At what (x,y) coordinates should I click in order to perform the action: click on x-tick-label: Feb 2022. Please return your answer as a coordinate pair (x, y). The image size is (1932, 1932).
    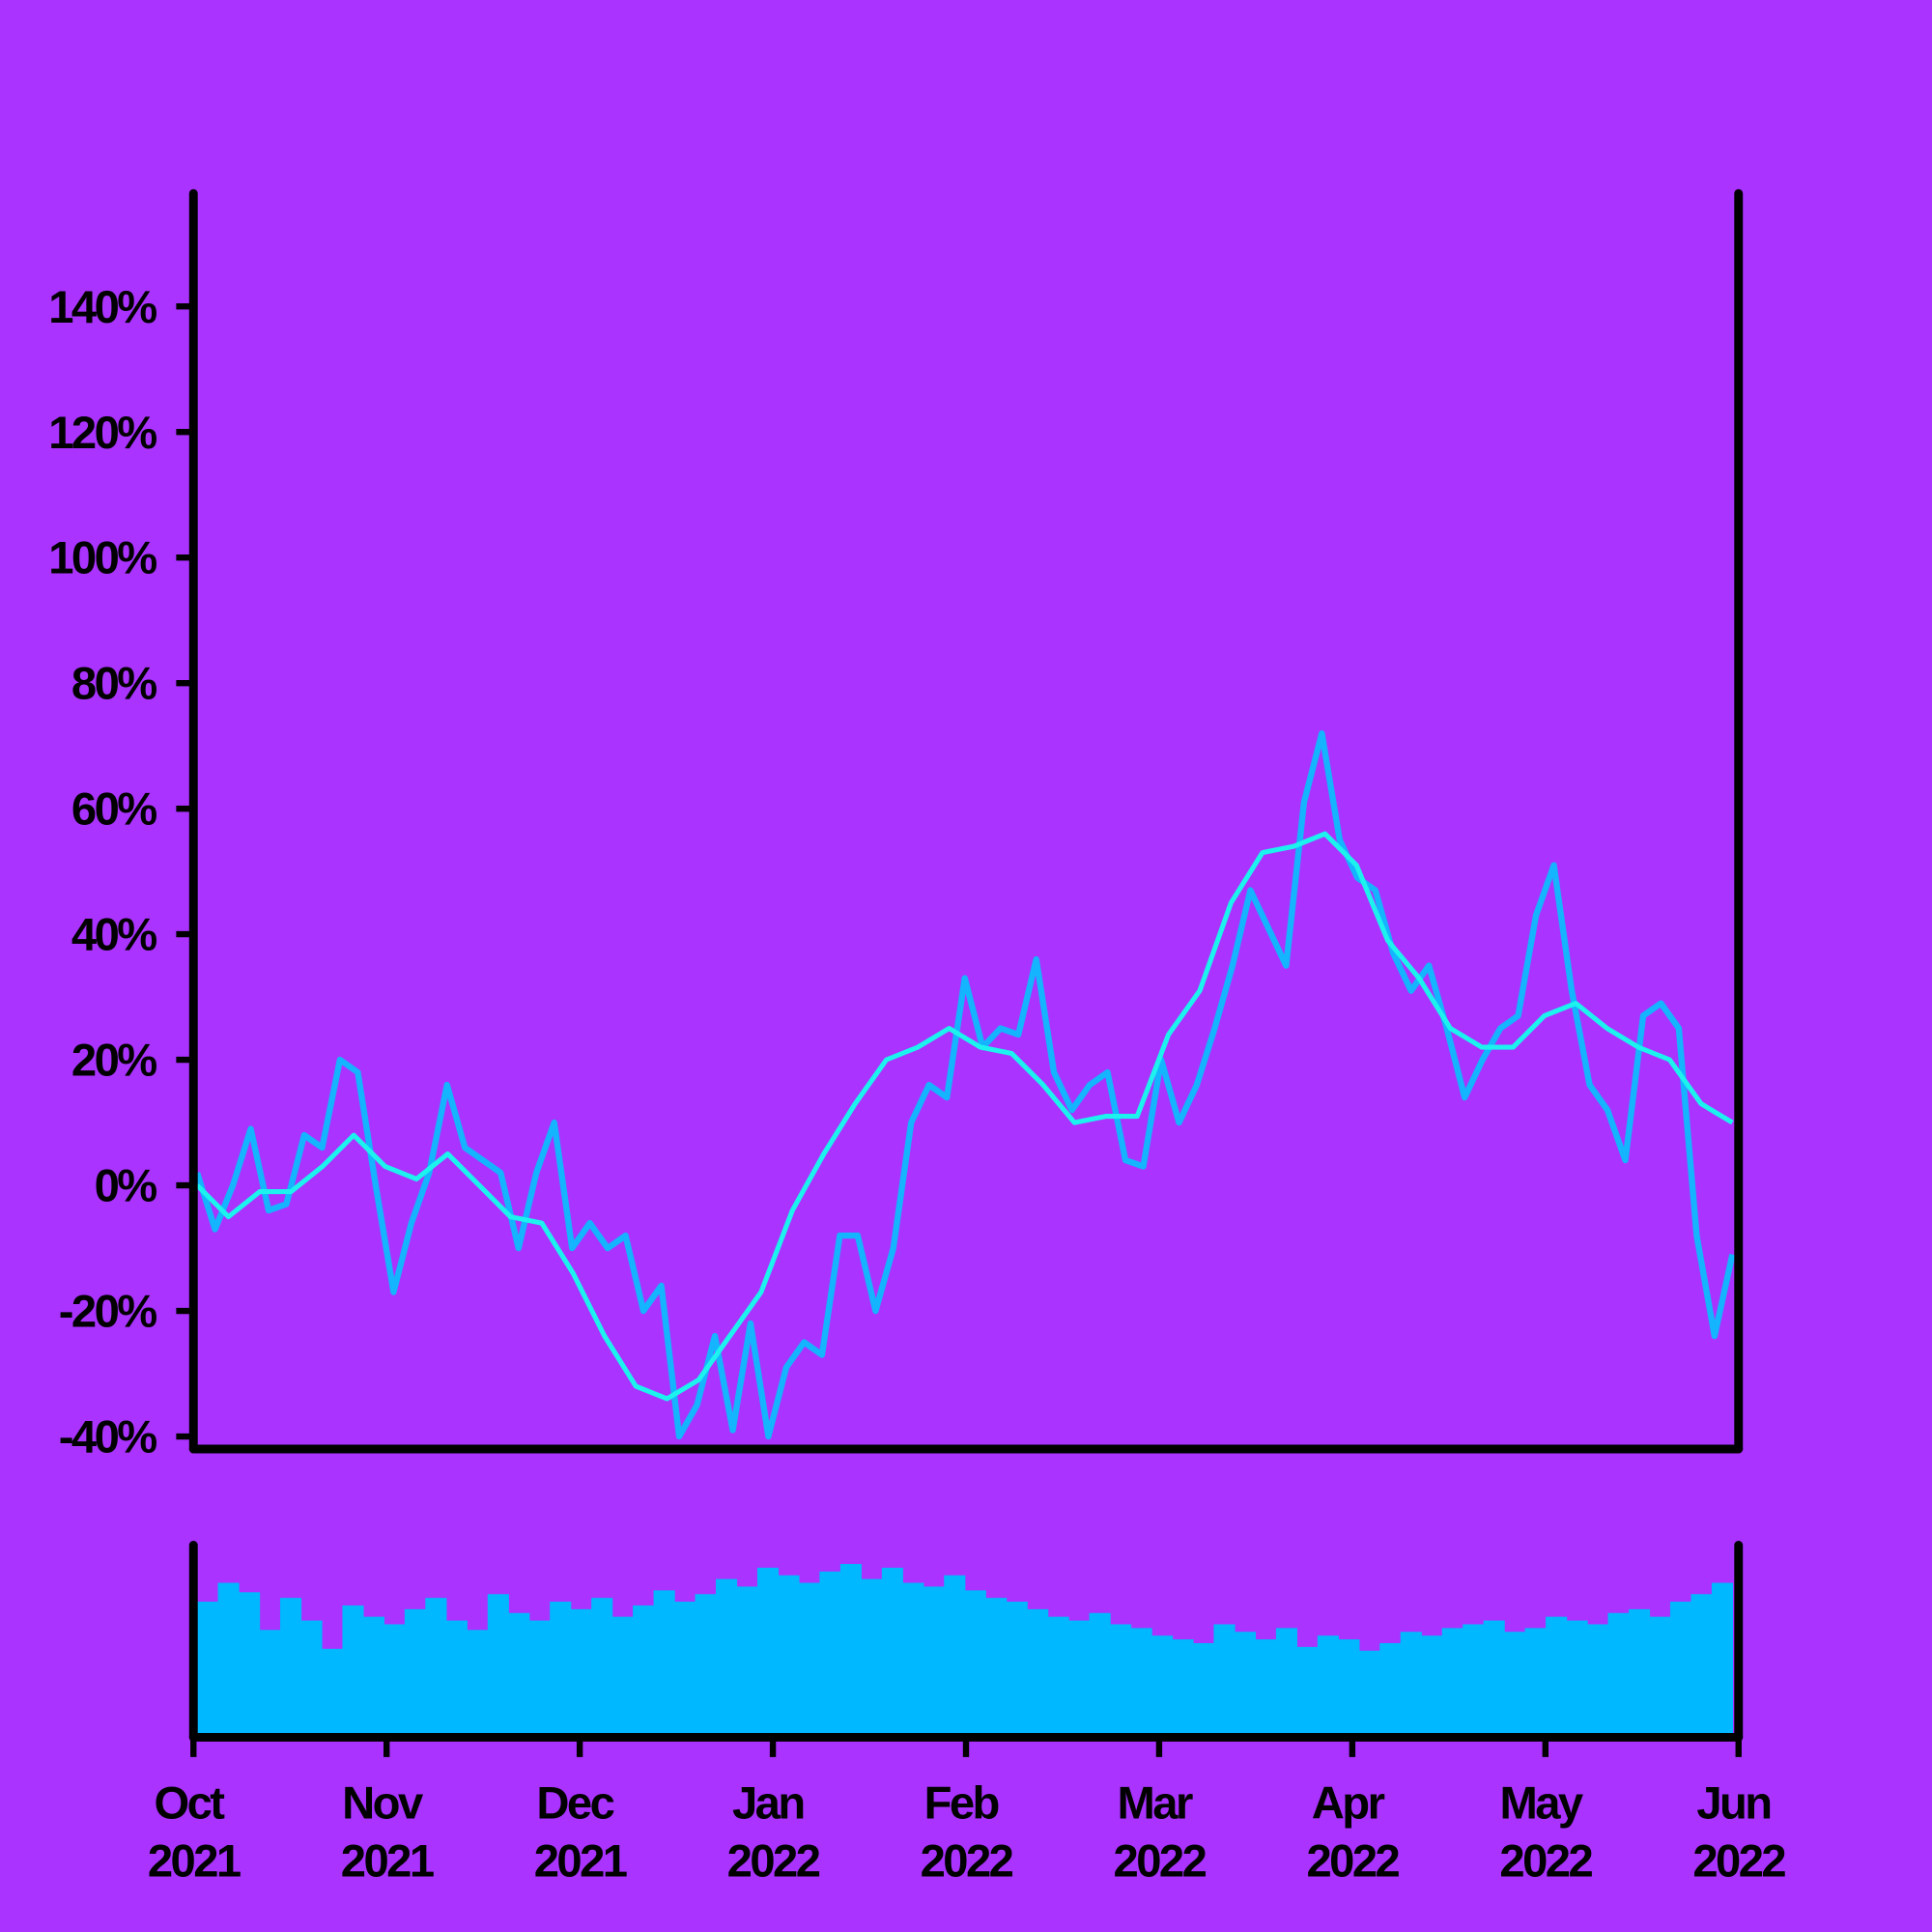
    Looking at the image, I should click on (967, 1833).